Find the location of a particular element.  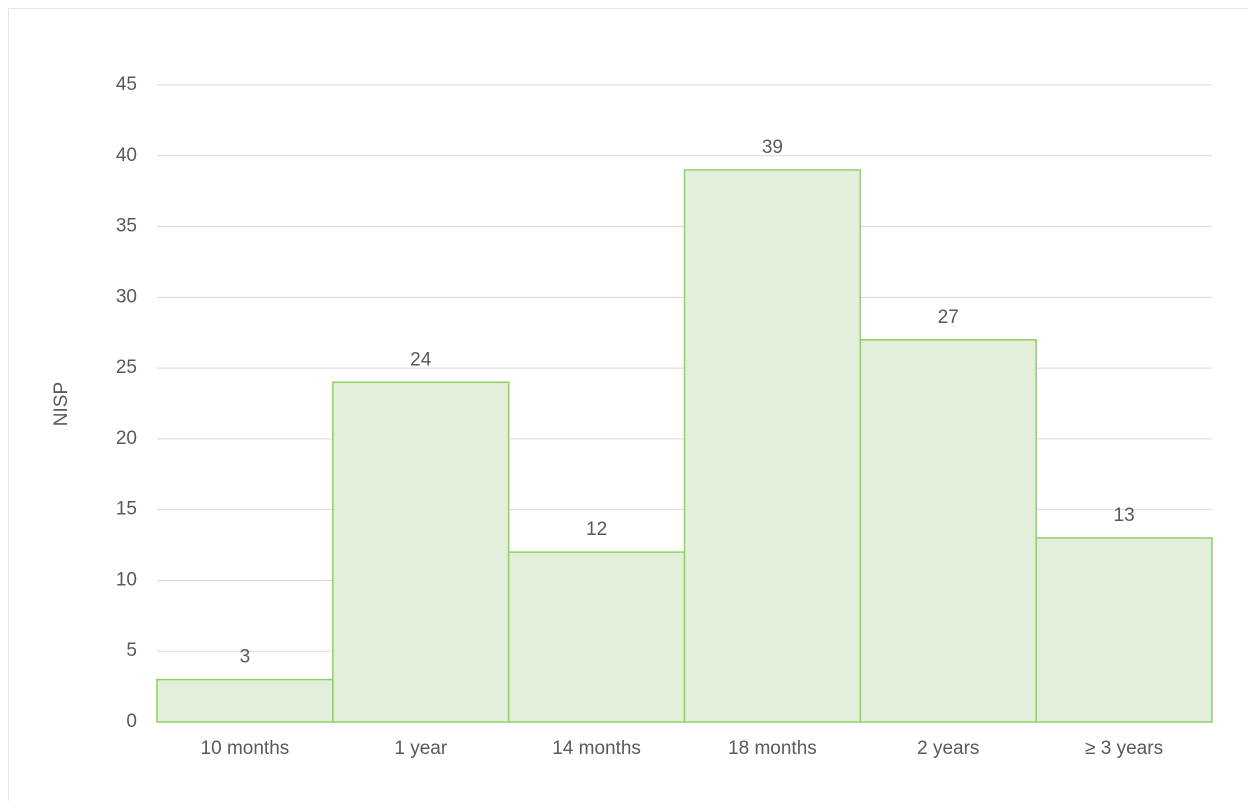

y-tick-label: 25 is located at coordinates (126, 367).